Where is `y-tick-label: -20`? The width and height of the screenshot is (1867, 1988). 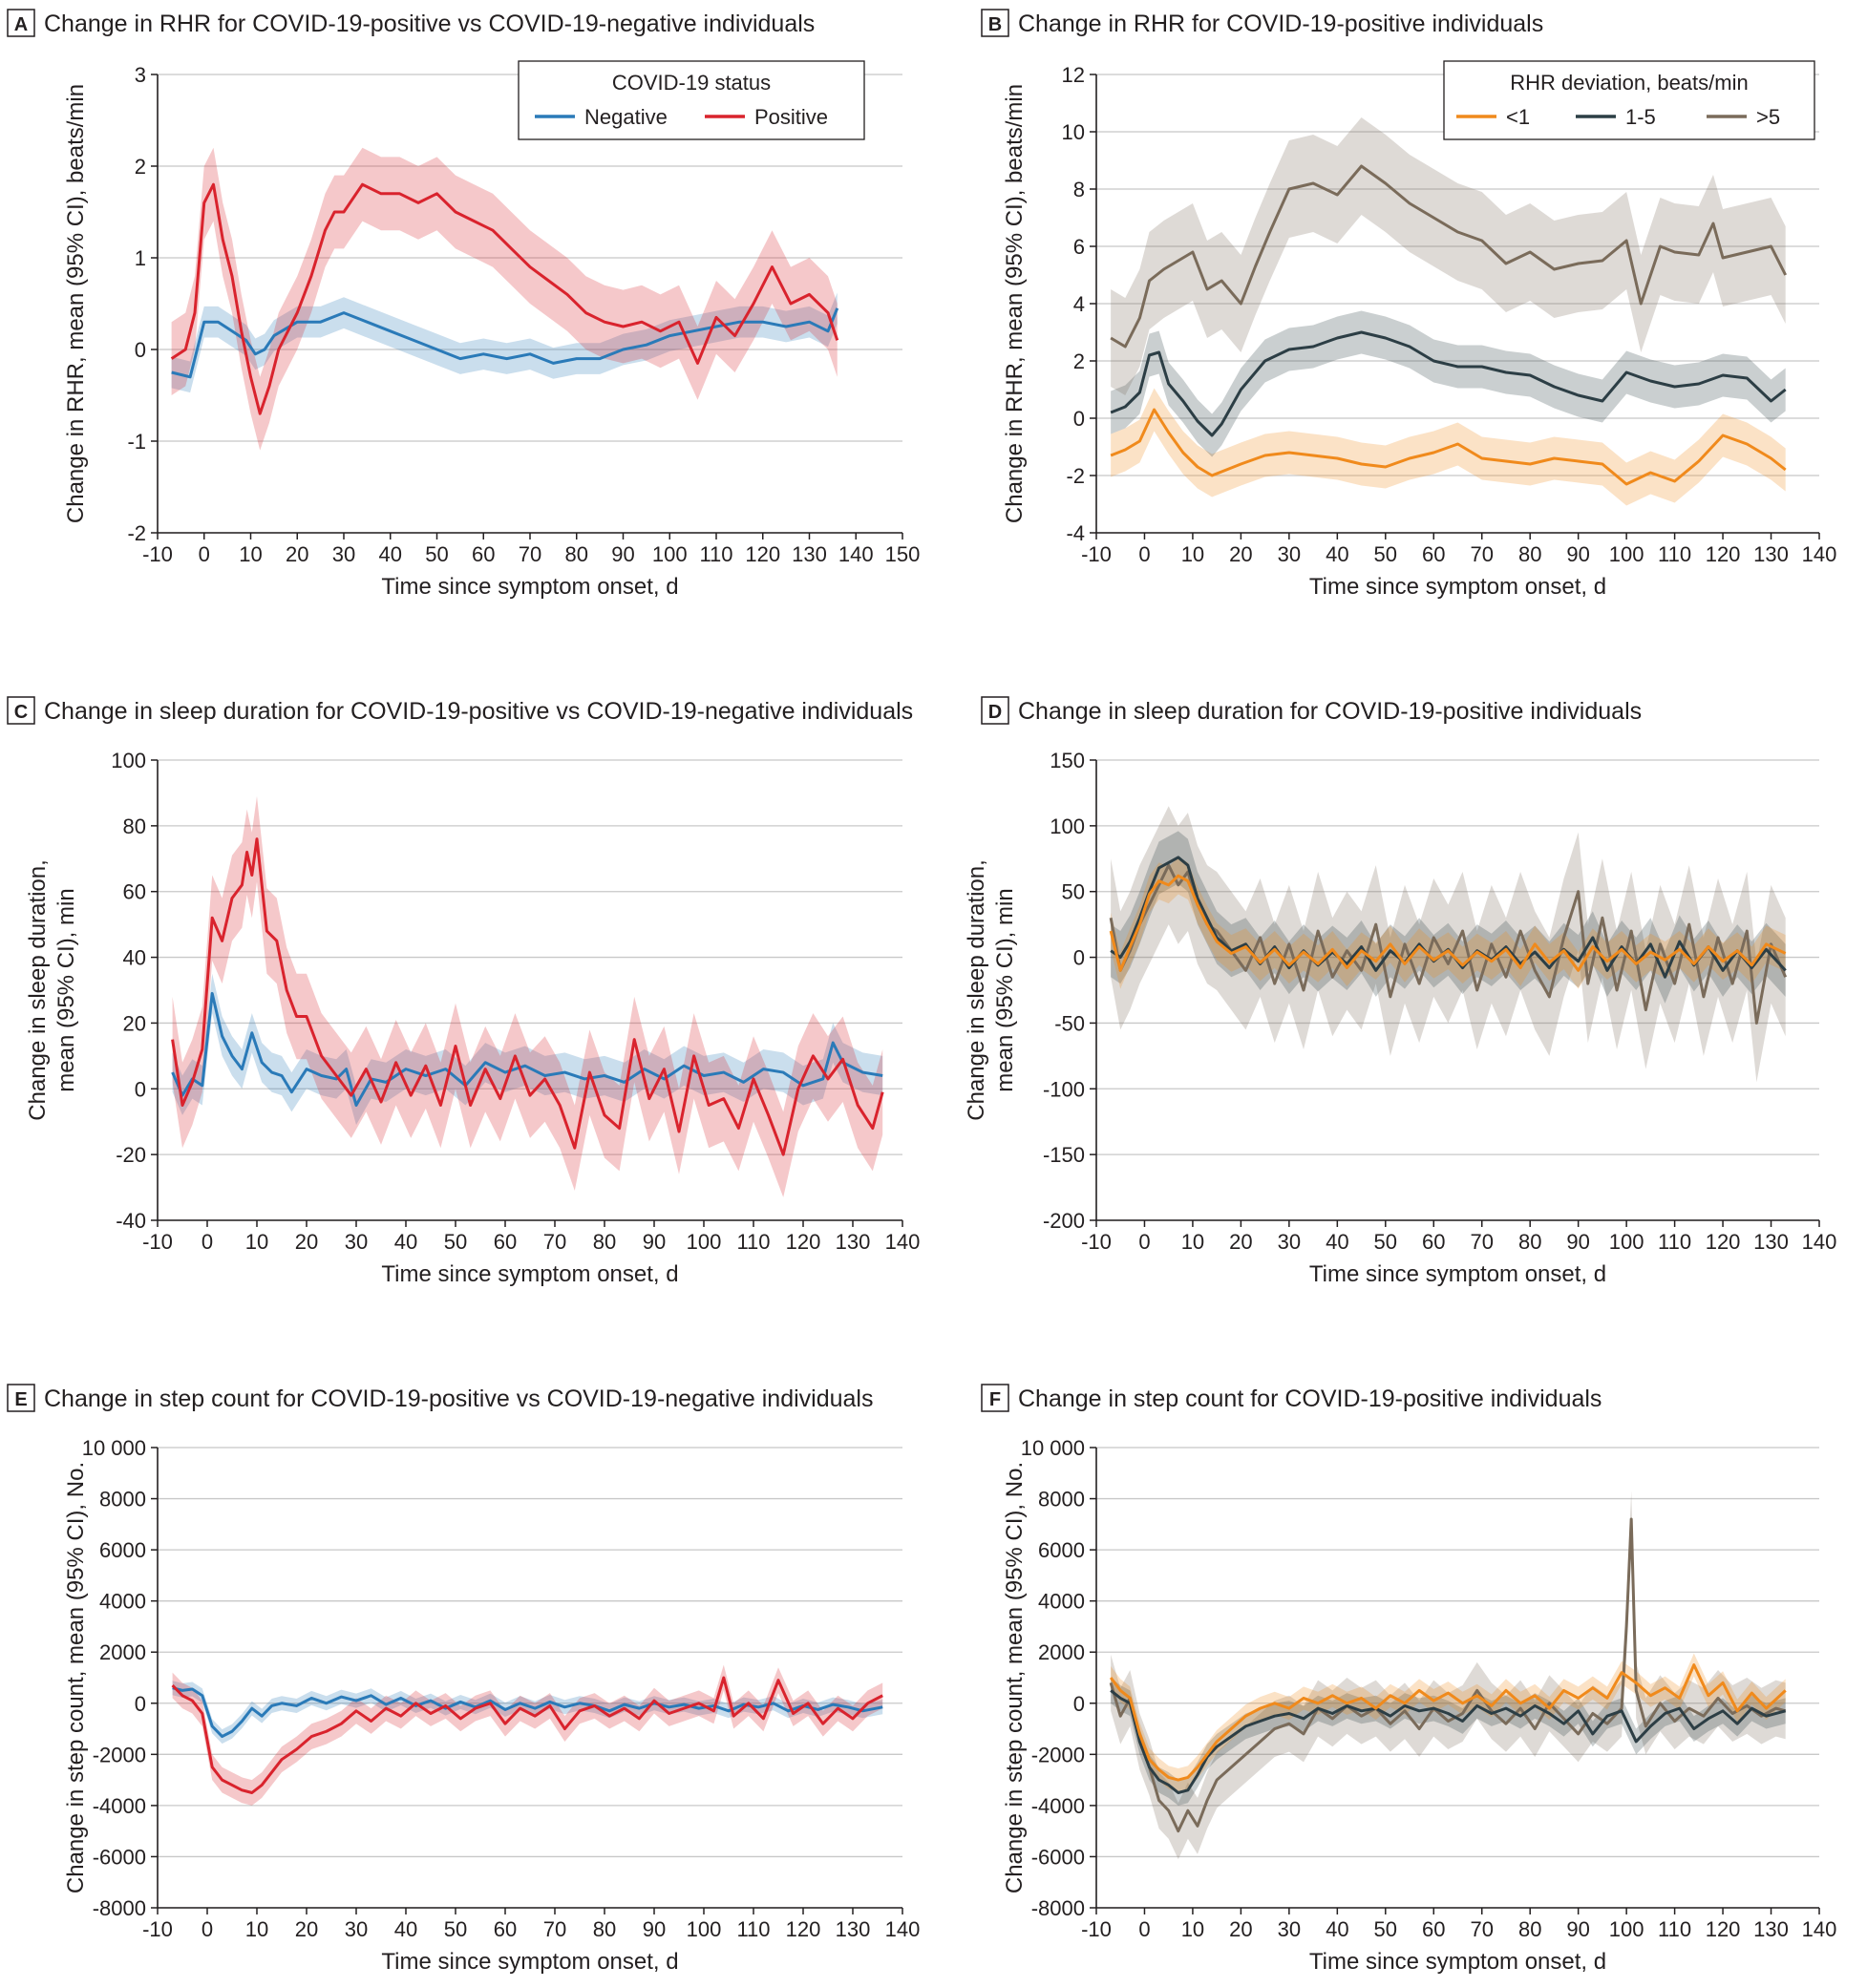
y-tick-label: -20 is located at coordinates (131, 1155).